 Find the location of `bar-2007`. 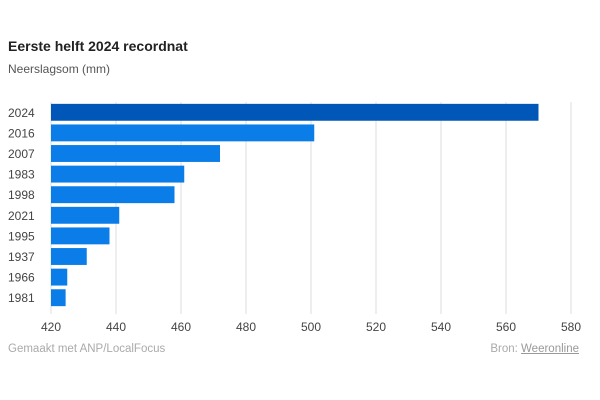

bar-2007 is located at coordinates (135, 153).